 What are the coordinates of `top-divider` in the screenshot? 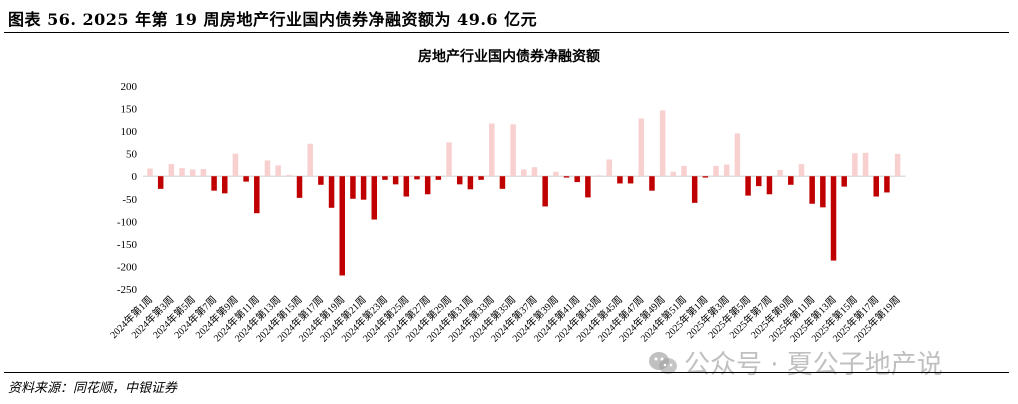 It's located at (506, 32).